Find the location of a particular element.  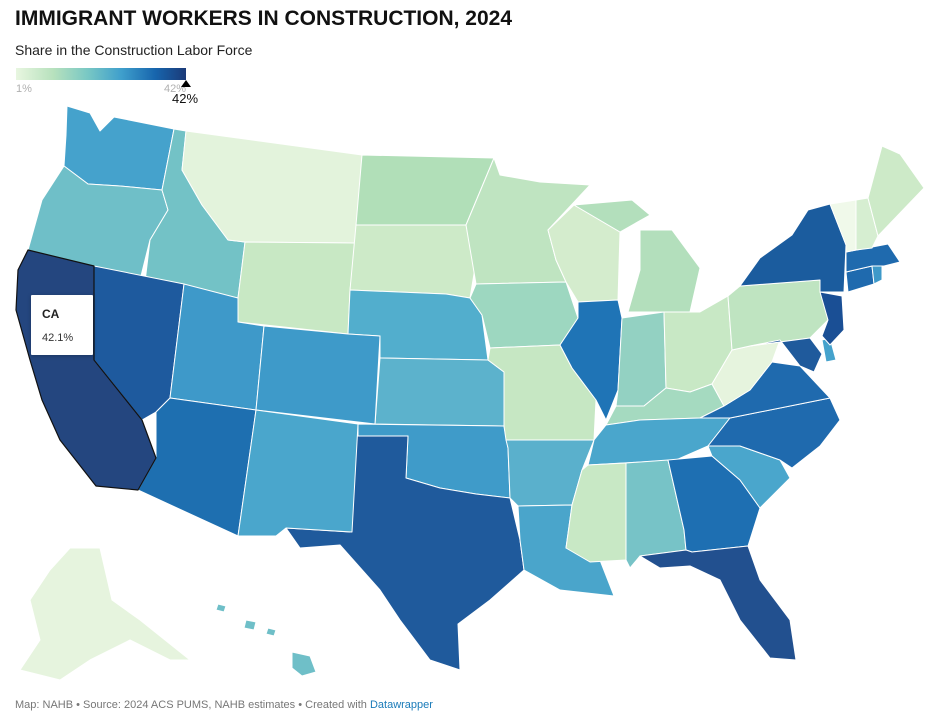

state-tooltip: CA 42.1% is located at coordinates (62, 325).